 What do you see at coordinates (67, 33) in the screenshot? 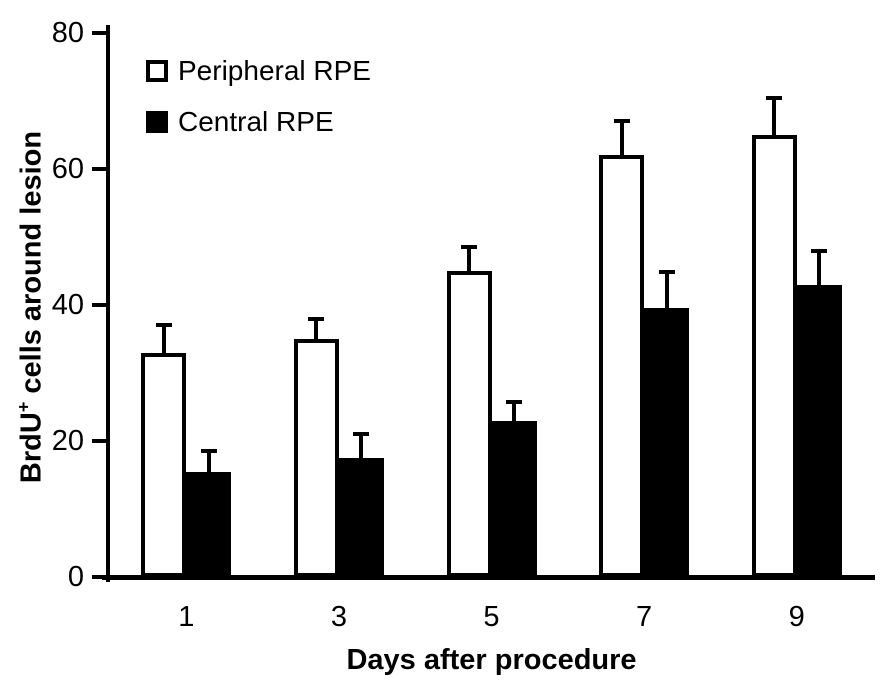
I see `y-tick-label: 80` at bounding box center [67, 33].